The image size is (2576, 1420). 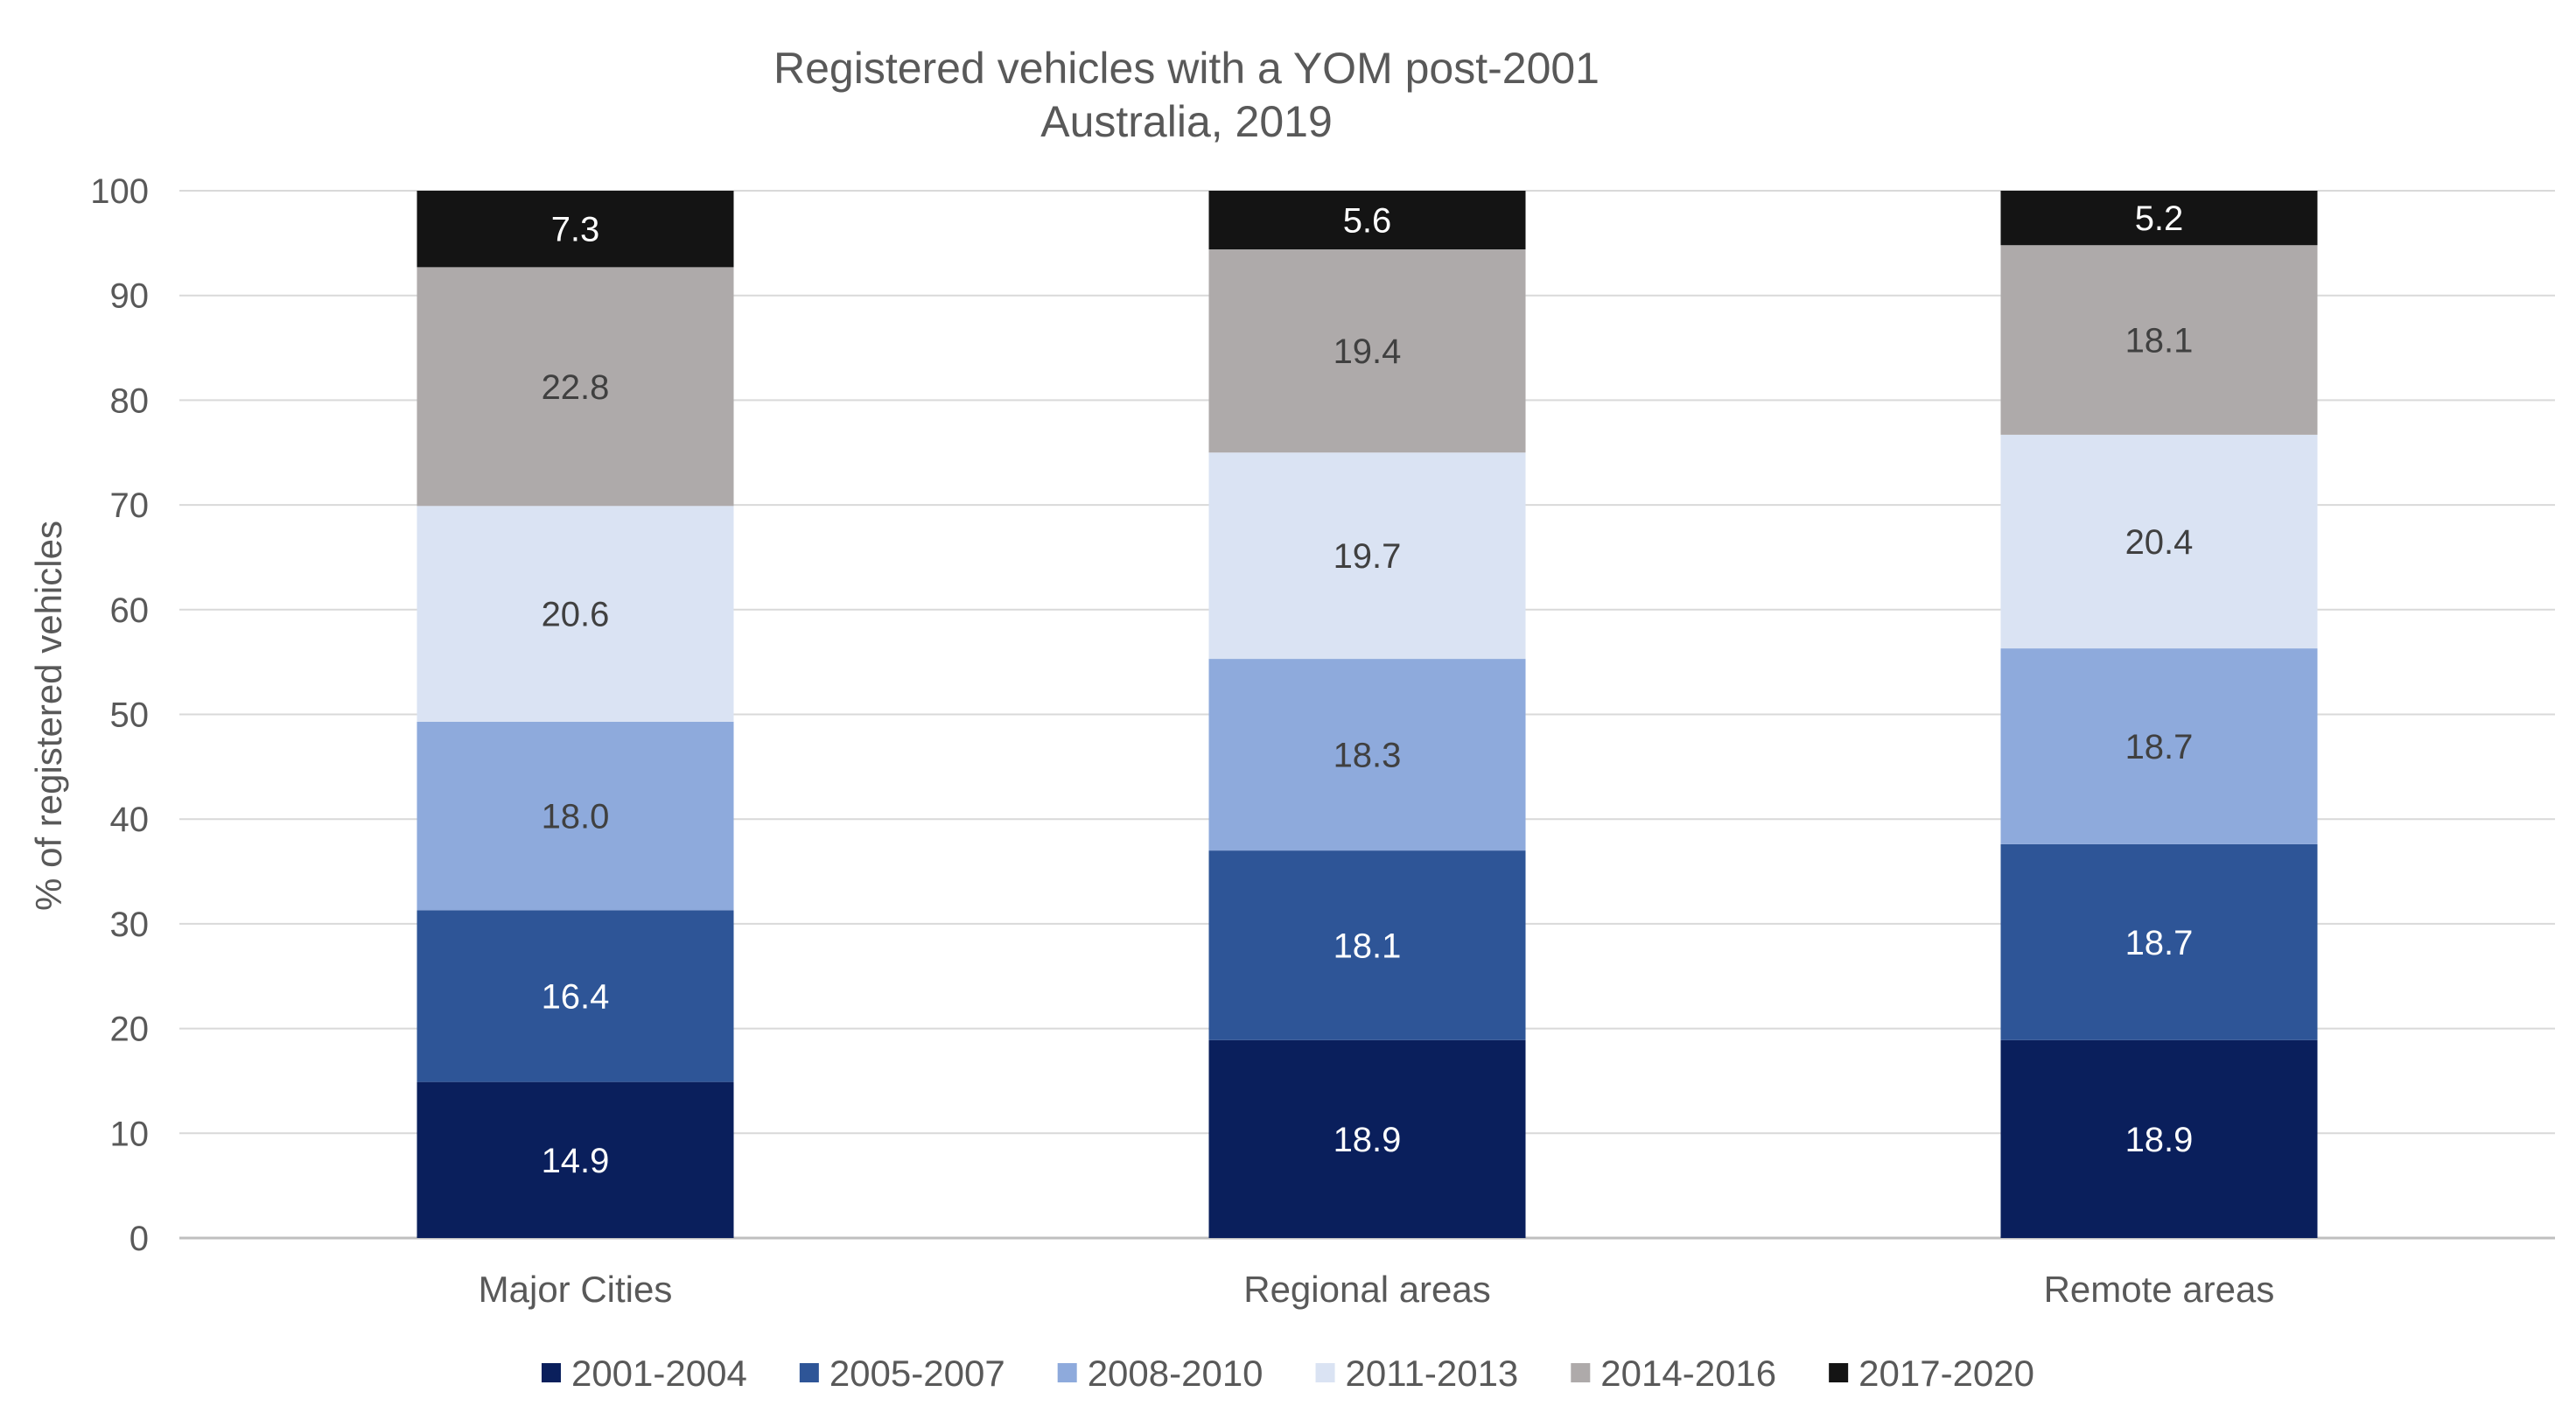 I want to click on legend-label: 2005-2007, so click(x=917, y=1373).